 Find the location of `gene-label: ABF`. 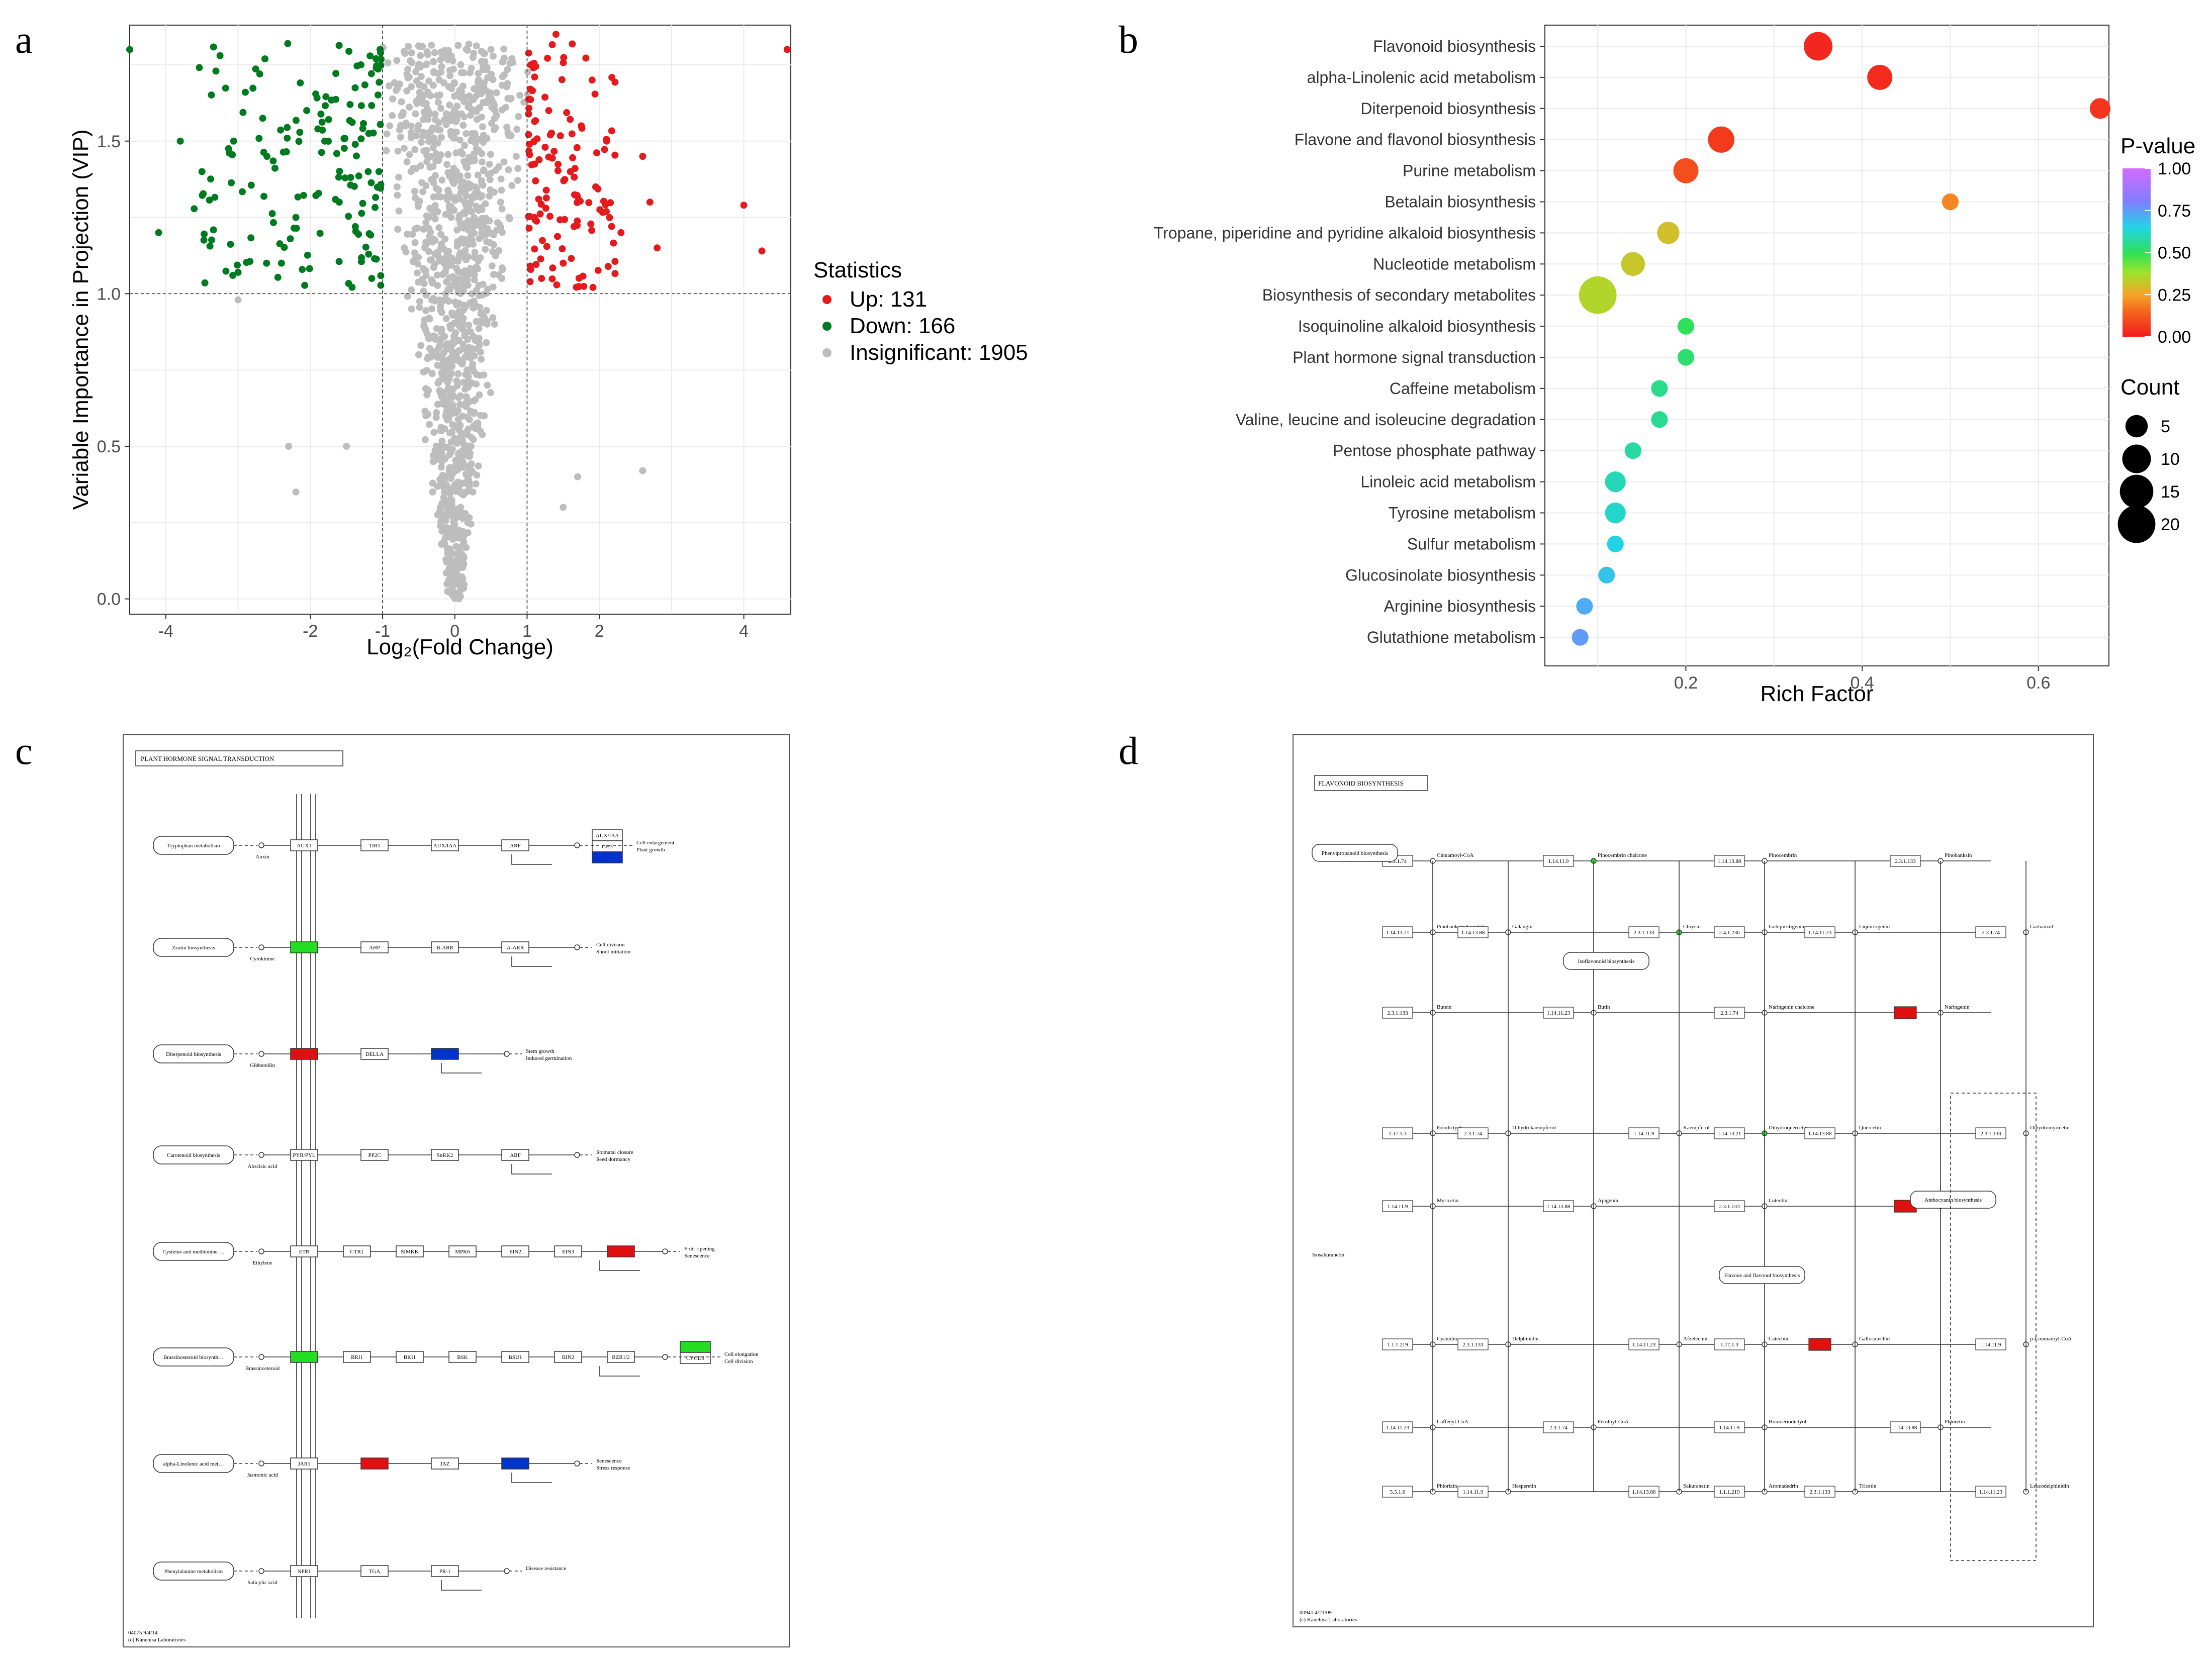

gene-label: ABF is located at coordinates (515, 1155).